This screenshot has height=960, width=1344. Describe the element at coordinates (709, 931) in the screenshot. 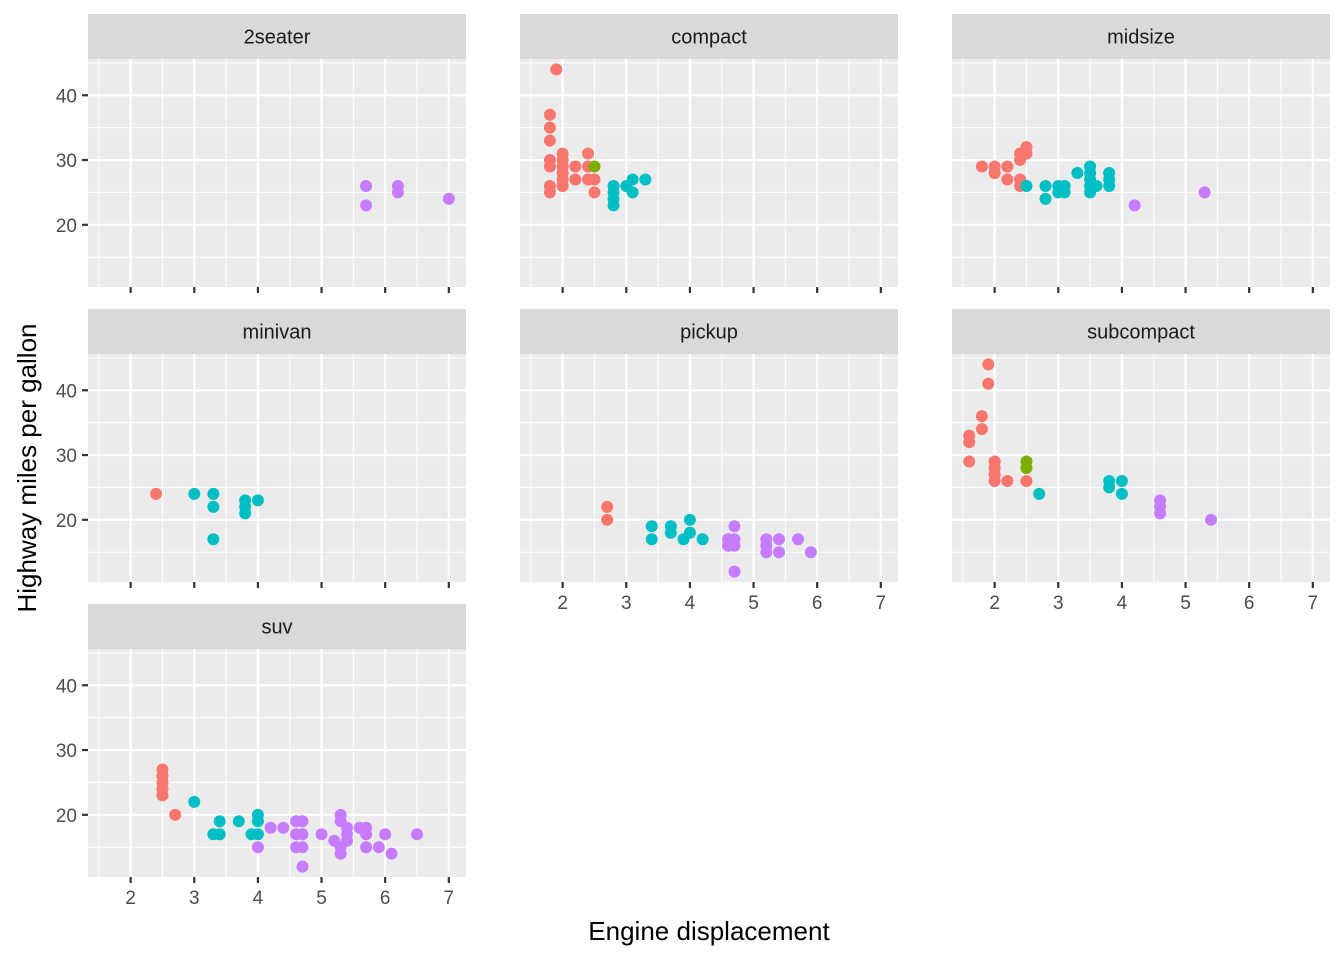

I see `x-axis-title: Engine displacement` at that location.